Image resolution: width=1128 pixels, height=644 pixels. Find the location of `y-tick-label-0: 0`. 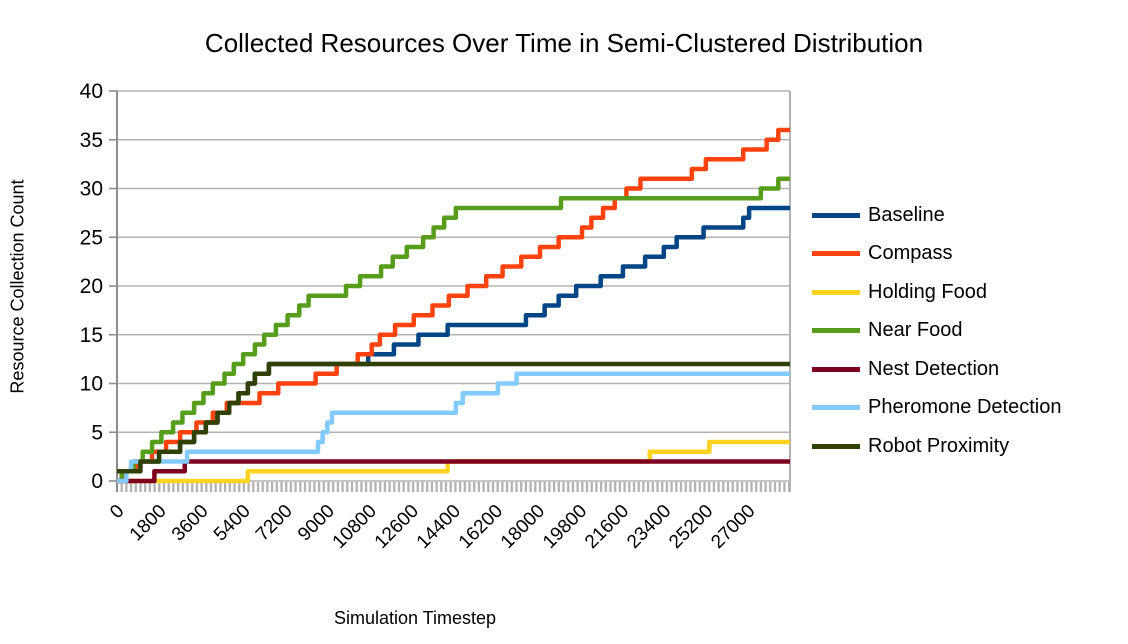

y-tick-label-0: 0 is located at coordinates (97, 481).